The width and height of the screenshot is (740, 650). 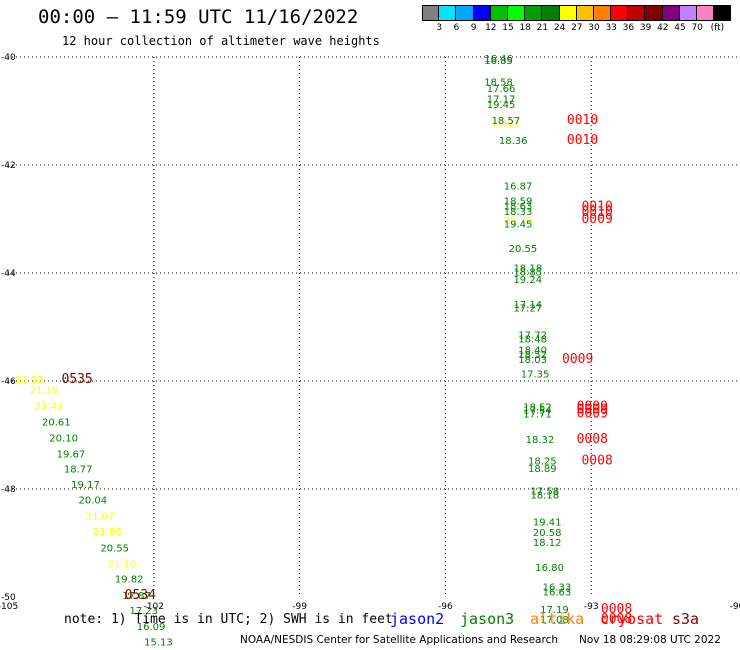 I want to click on wave-height-label: 21.10, so click(x=122, y=565).